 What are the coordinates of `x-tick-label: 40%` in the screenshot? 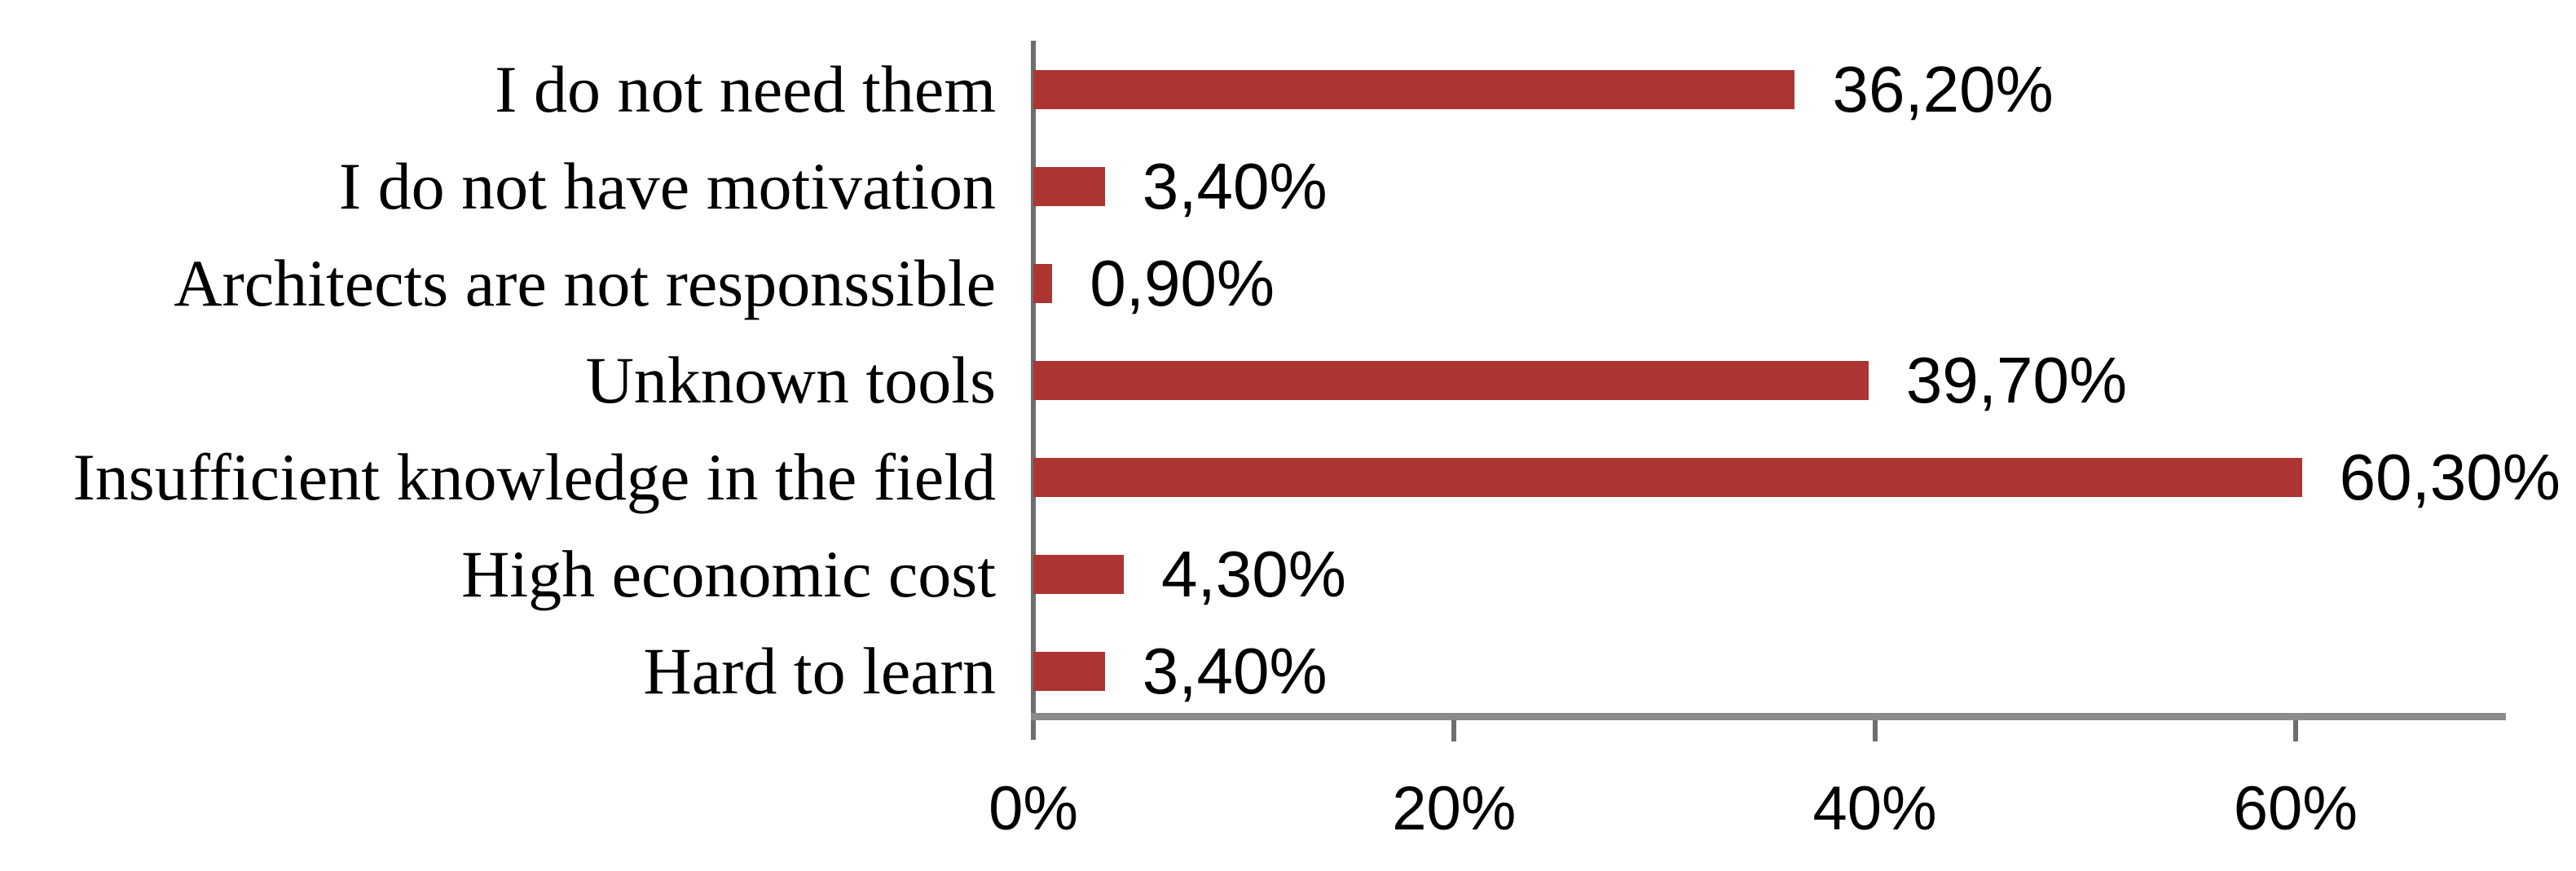 It's located at (1874, 808).